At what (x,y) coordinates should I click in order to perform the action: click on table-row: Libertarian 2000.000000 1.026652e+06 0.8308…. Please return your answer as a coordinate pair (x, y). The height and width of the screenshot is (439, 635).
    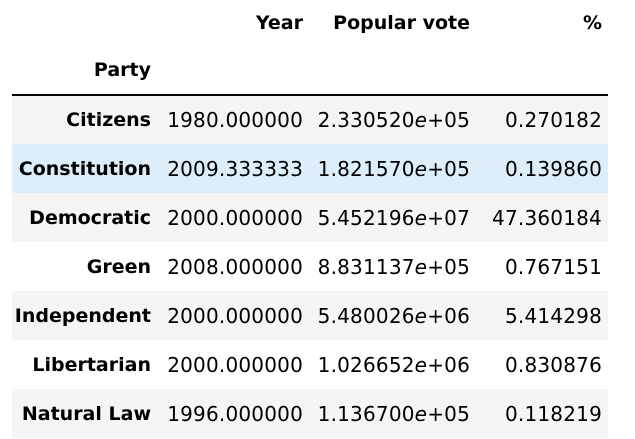
    Looking at the image, I should click on (310, 364).